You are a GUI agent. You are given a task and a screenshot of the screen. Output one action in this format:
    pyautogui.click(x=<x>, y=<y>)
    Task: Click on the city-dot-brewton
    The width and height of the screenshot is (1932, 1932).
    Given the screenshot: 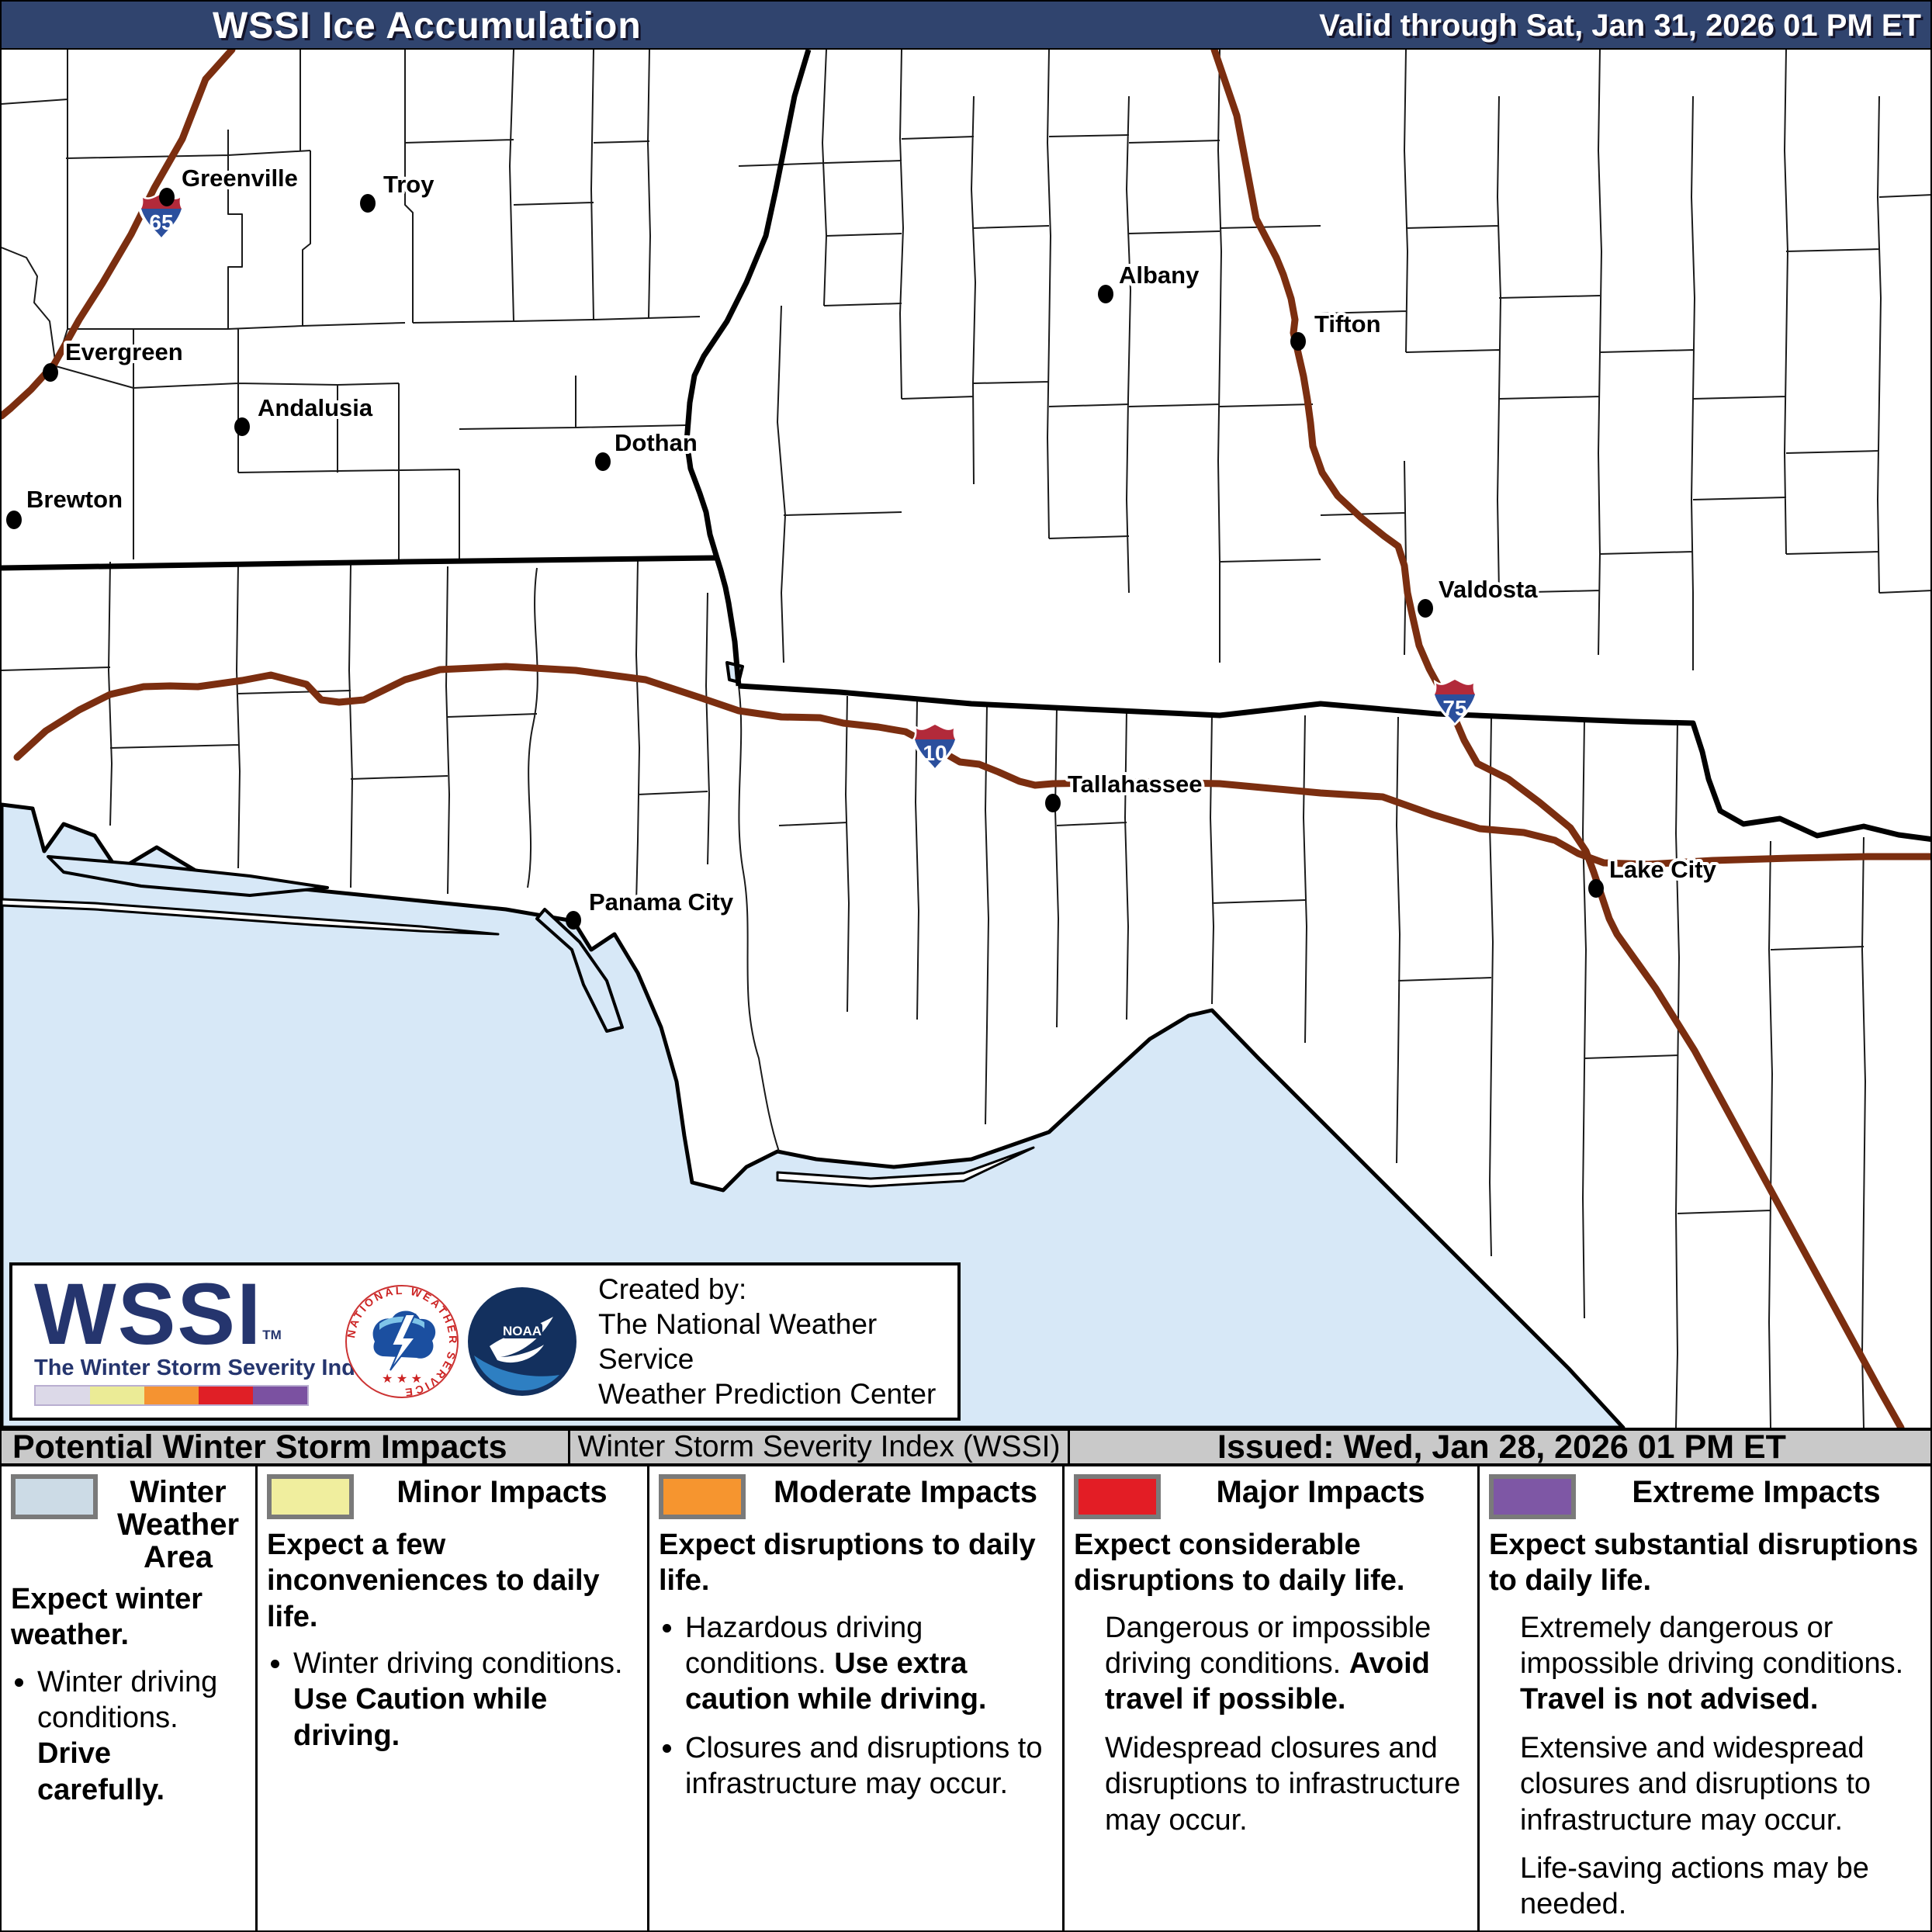 What is the action you would take?
    pyautogui.click(x=14, y=520)
    